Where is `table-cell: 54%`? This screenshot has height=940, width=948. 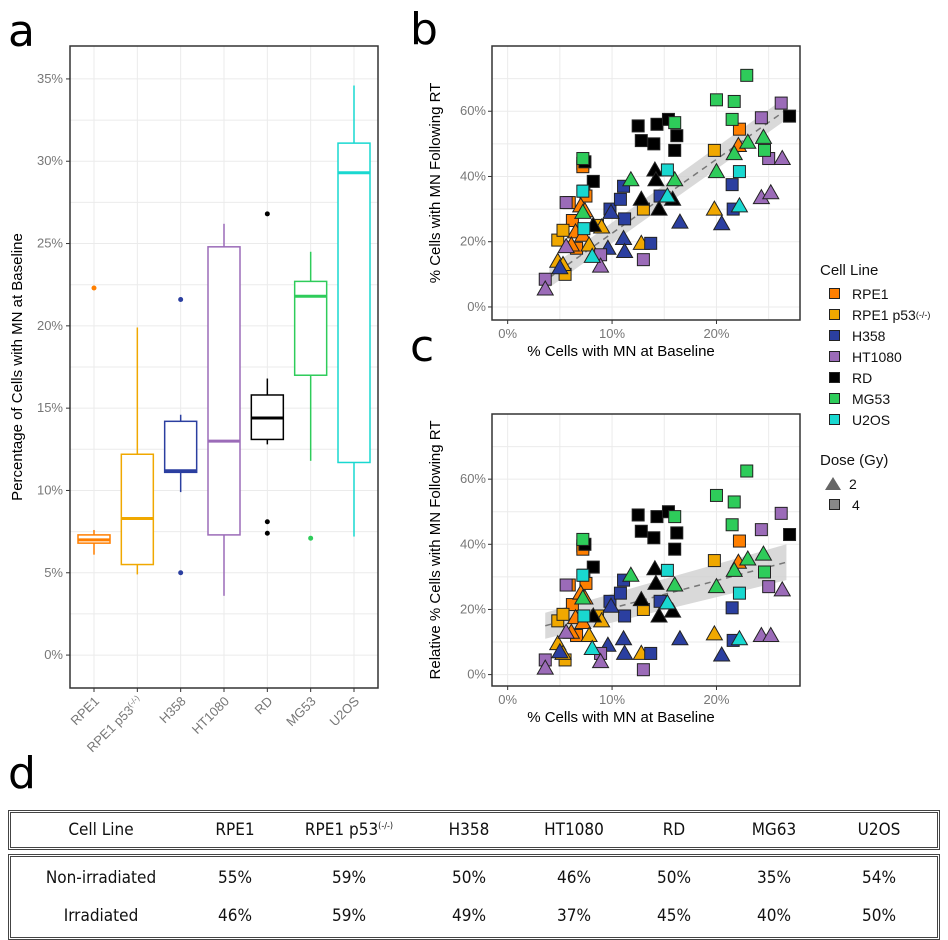 table-cell: 54% is located at coordinates (879, 878).